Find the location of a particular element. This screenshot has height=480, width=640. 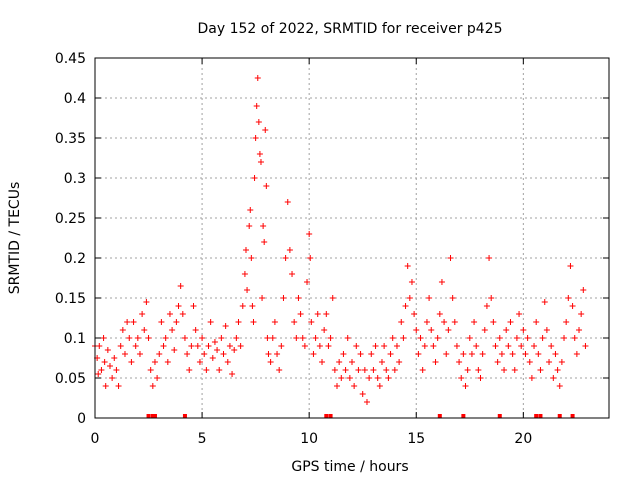

y-tick-label: 0.3 is located at coordinates (75, 179).